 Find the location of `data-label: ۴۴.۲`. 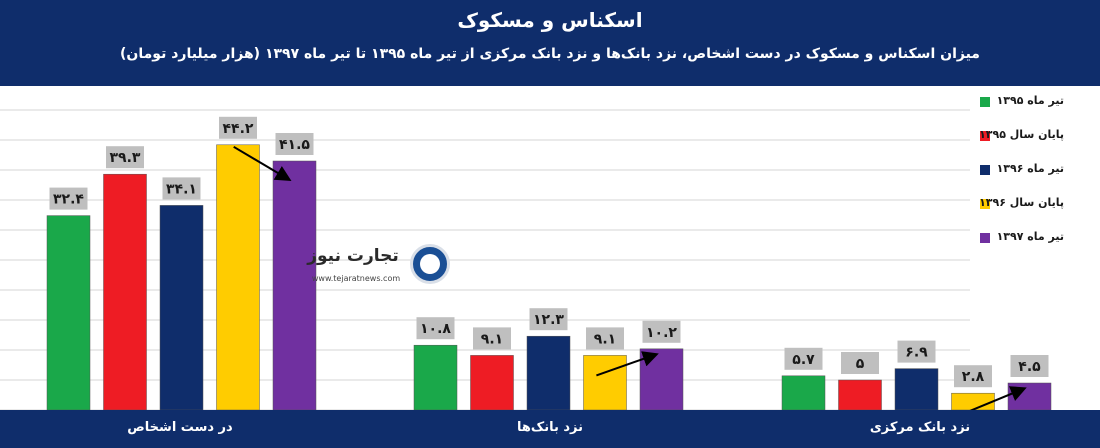

data-label: ۴۴.۲ is located at coordinates (238, 129).